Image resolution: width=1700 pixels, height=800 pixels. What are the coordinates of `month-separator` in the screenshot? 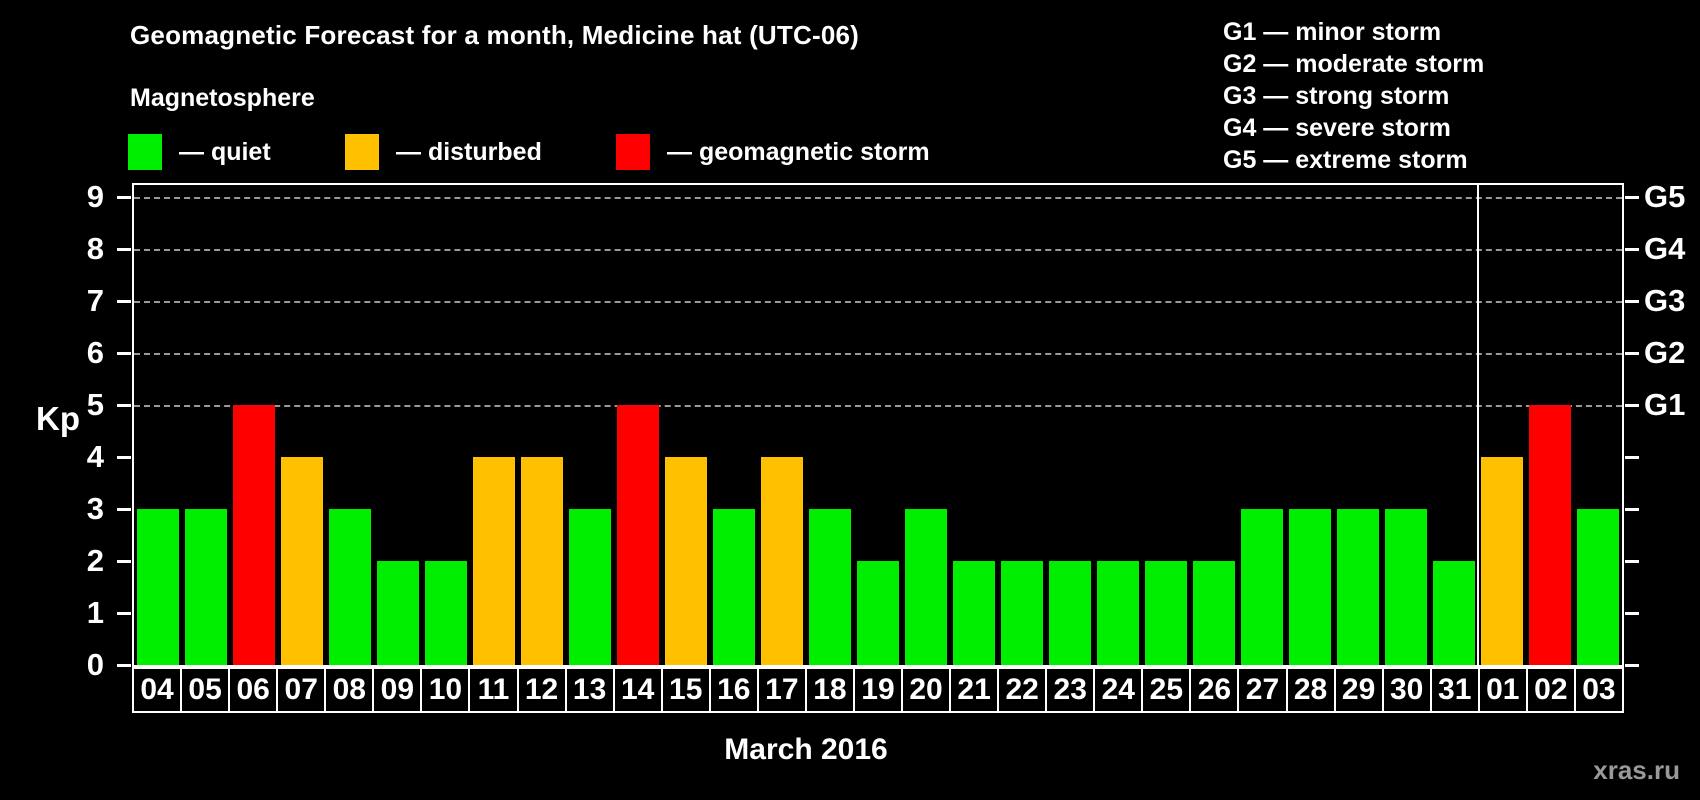 It's located at (1478, 425).